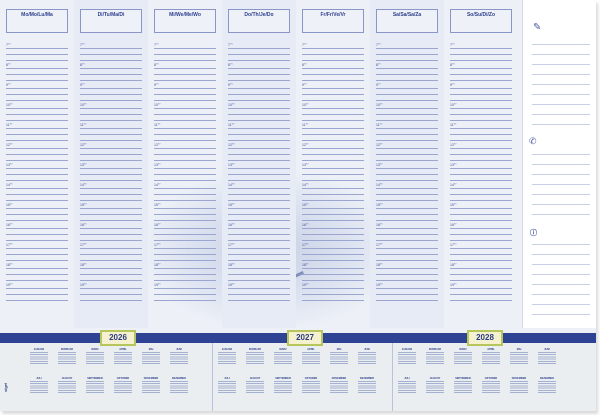 The image size is (600, 415). I want to click on hour-label: 19°°, so click(453, 285).